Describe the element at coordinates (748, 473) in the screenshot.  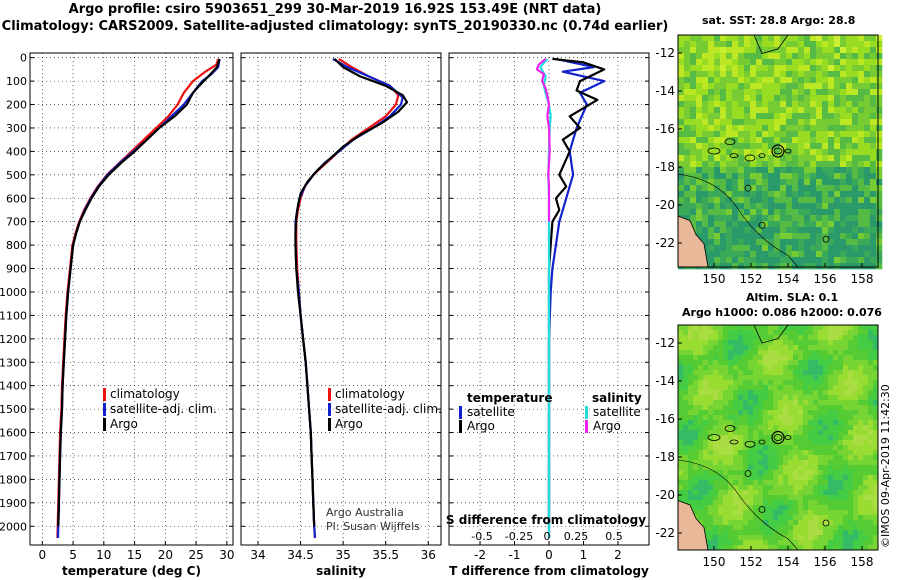
I see `reef-outline` at that location.